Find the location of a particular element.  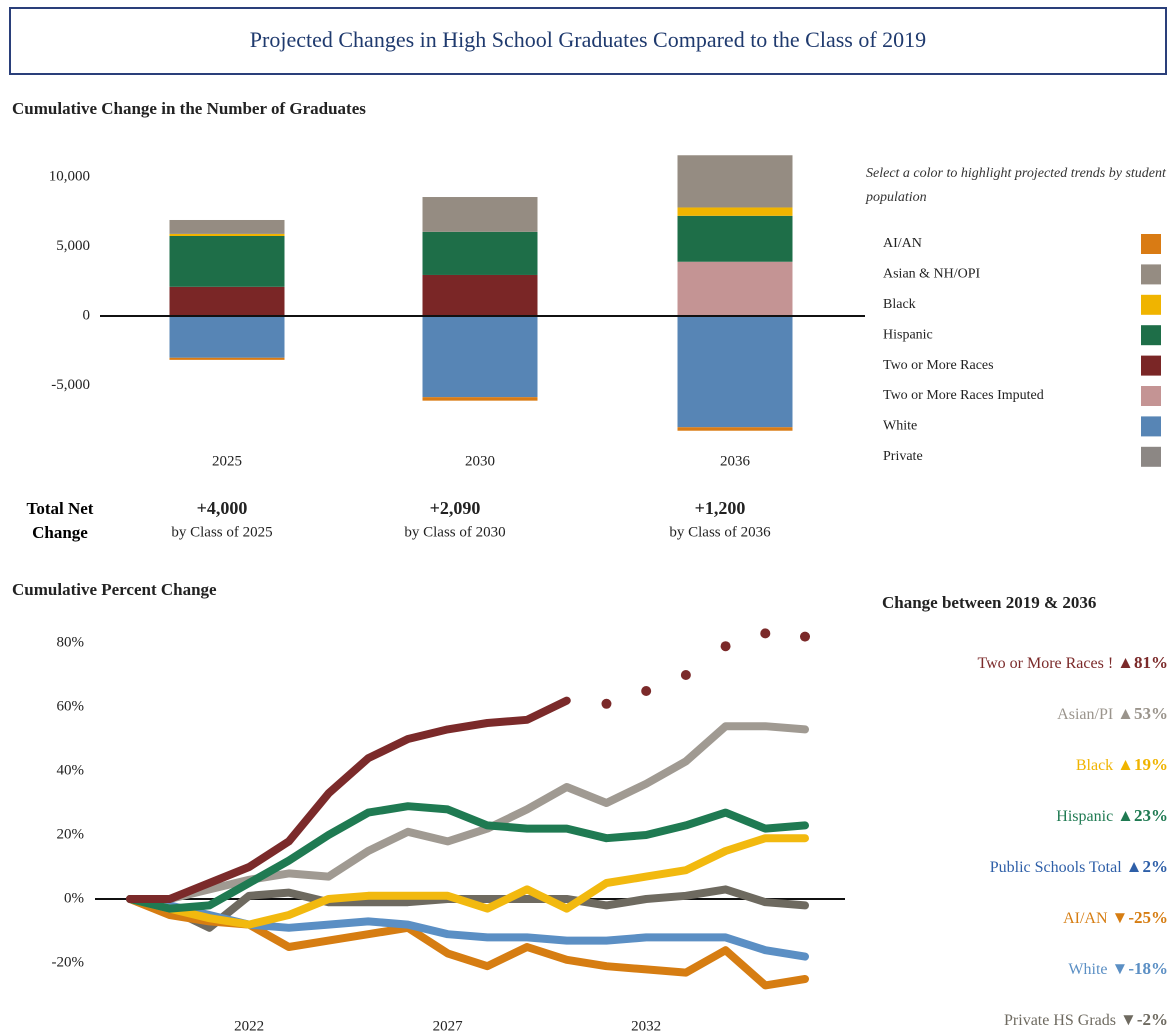

y-tick-label: -5,000 is located at coordinates (70, 385).